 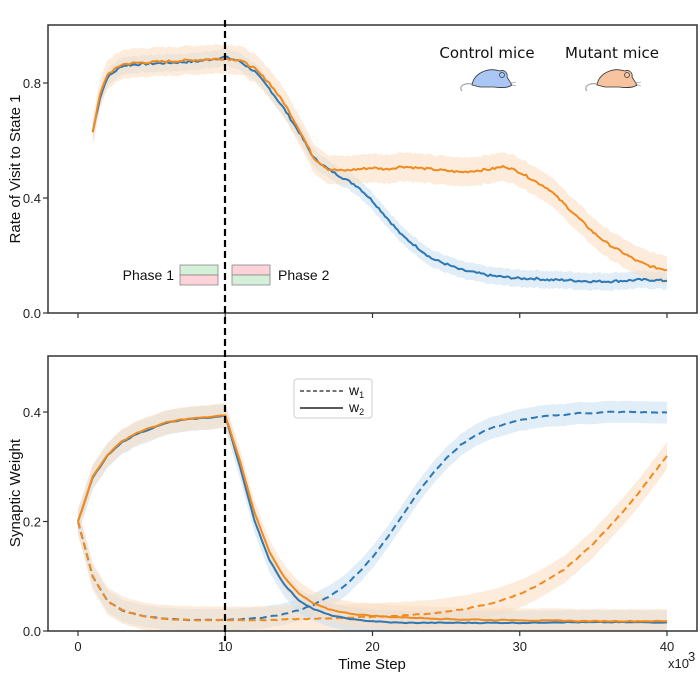 What do you see at coordinates (32, 83) in the screenshot?
I see `y-tick-label: 0.8` at bounding box center [32, 83].